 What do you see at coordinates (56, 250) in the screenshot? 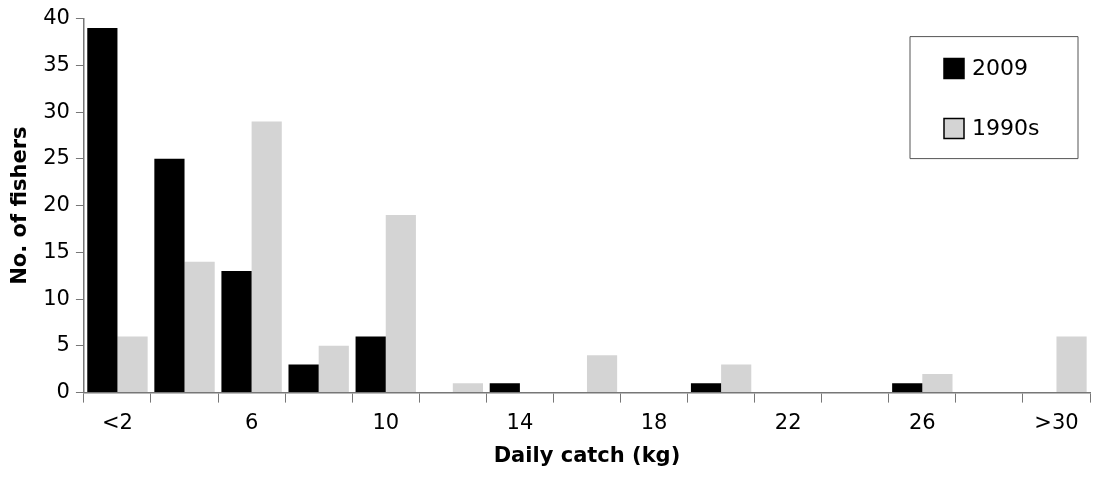
I see `y-tick-label: 15` at bounding box center [56, 250].